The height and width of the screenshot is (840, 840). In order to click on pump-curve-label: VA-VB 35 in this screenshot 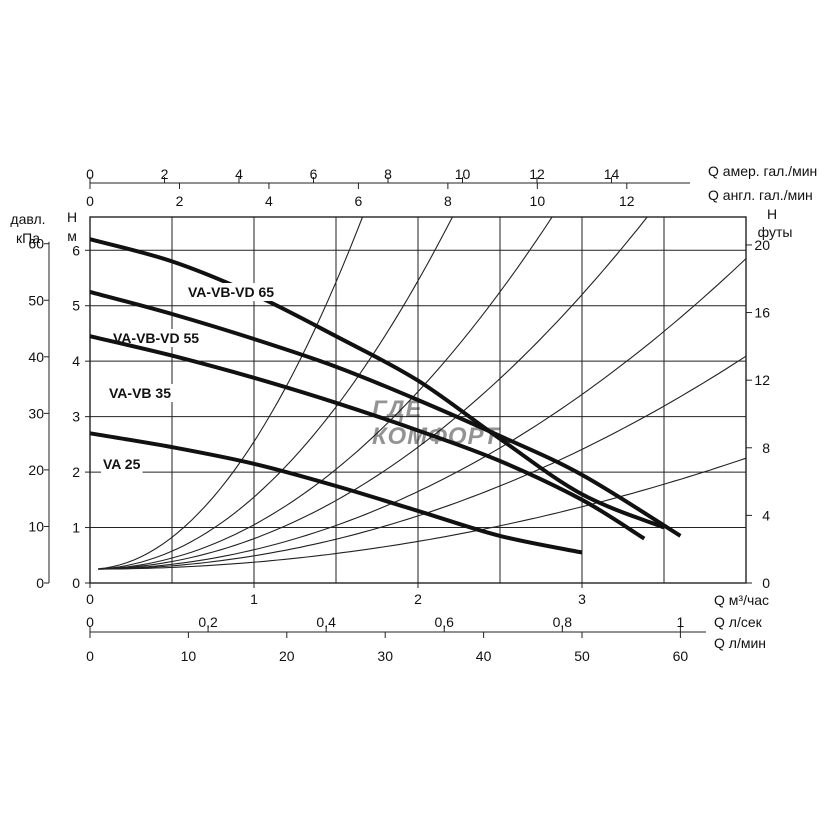, I will do `click(140, 393)`.